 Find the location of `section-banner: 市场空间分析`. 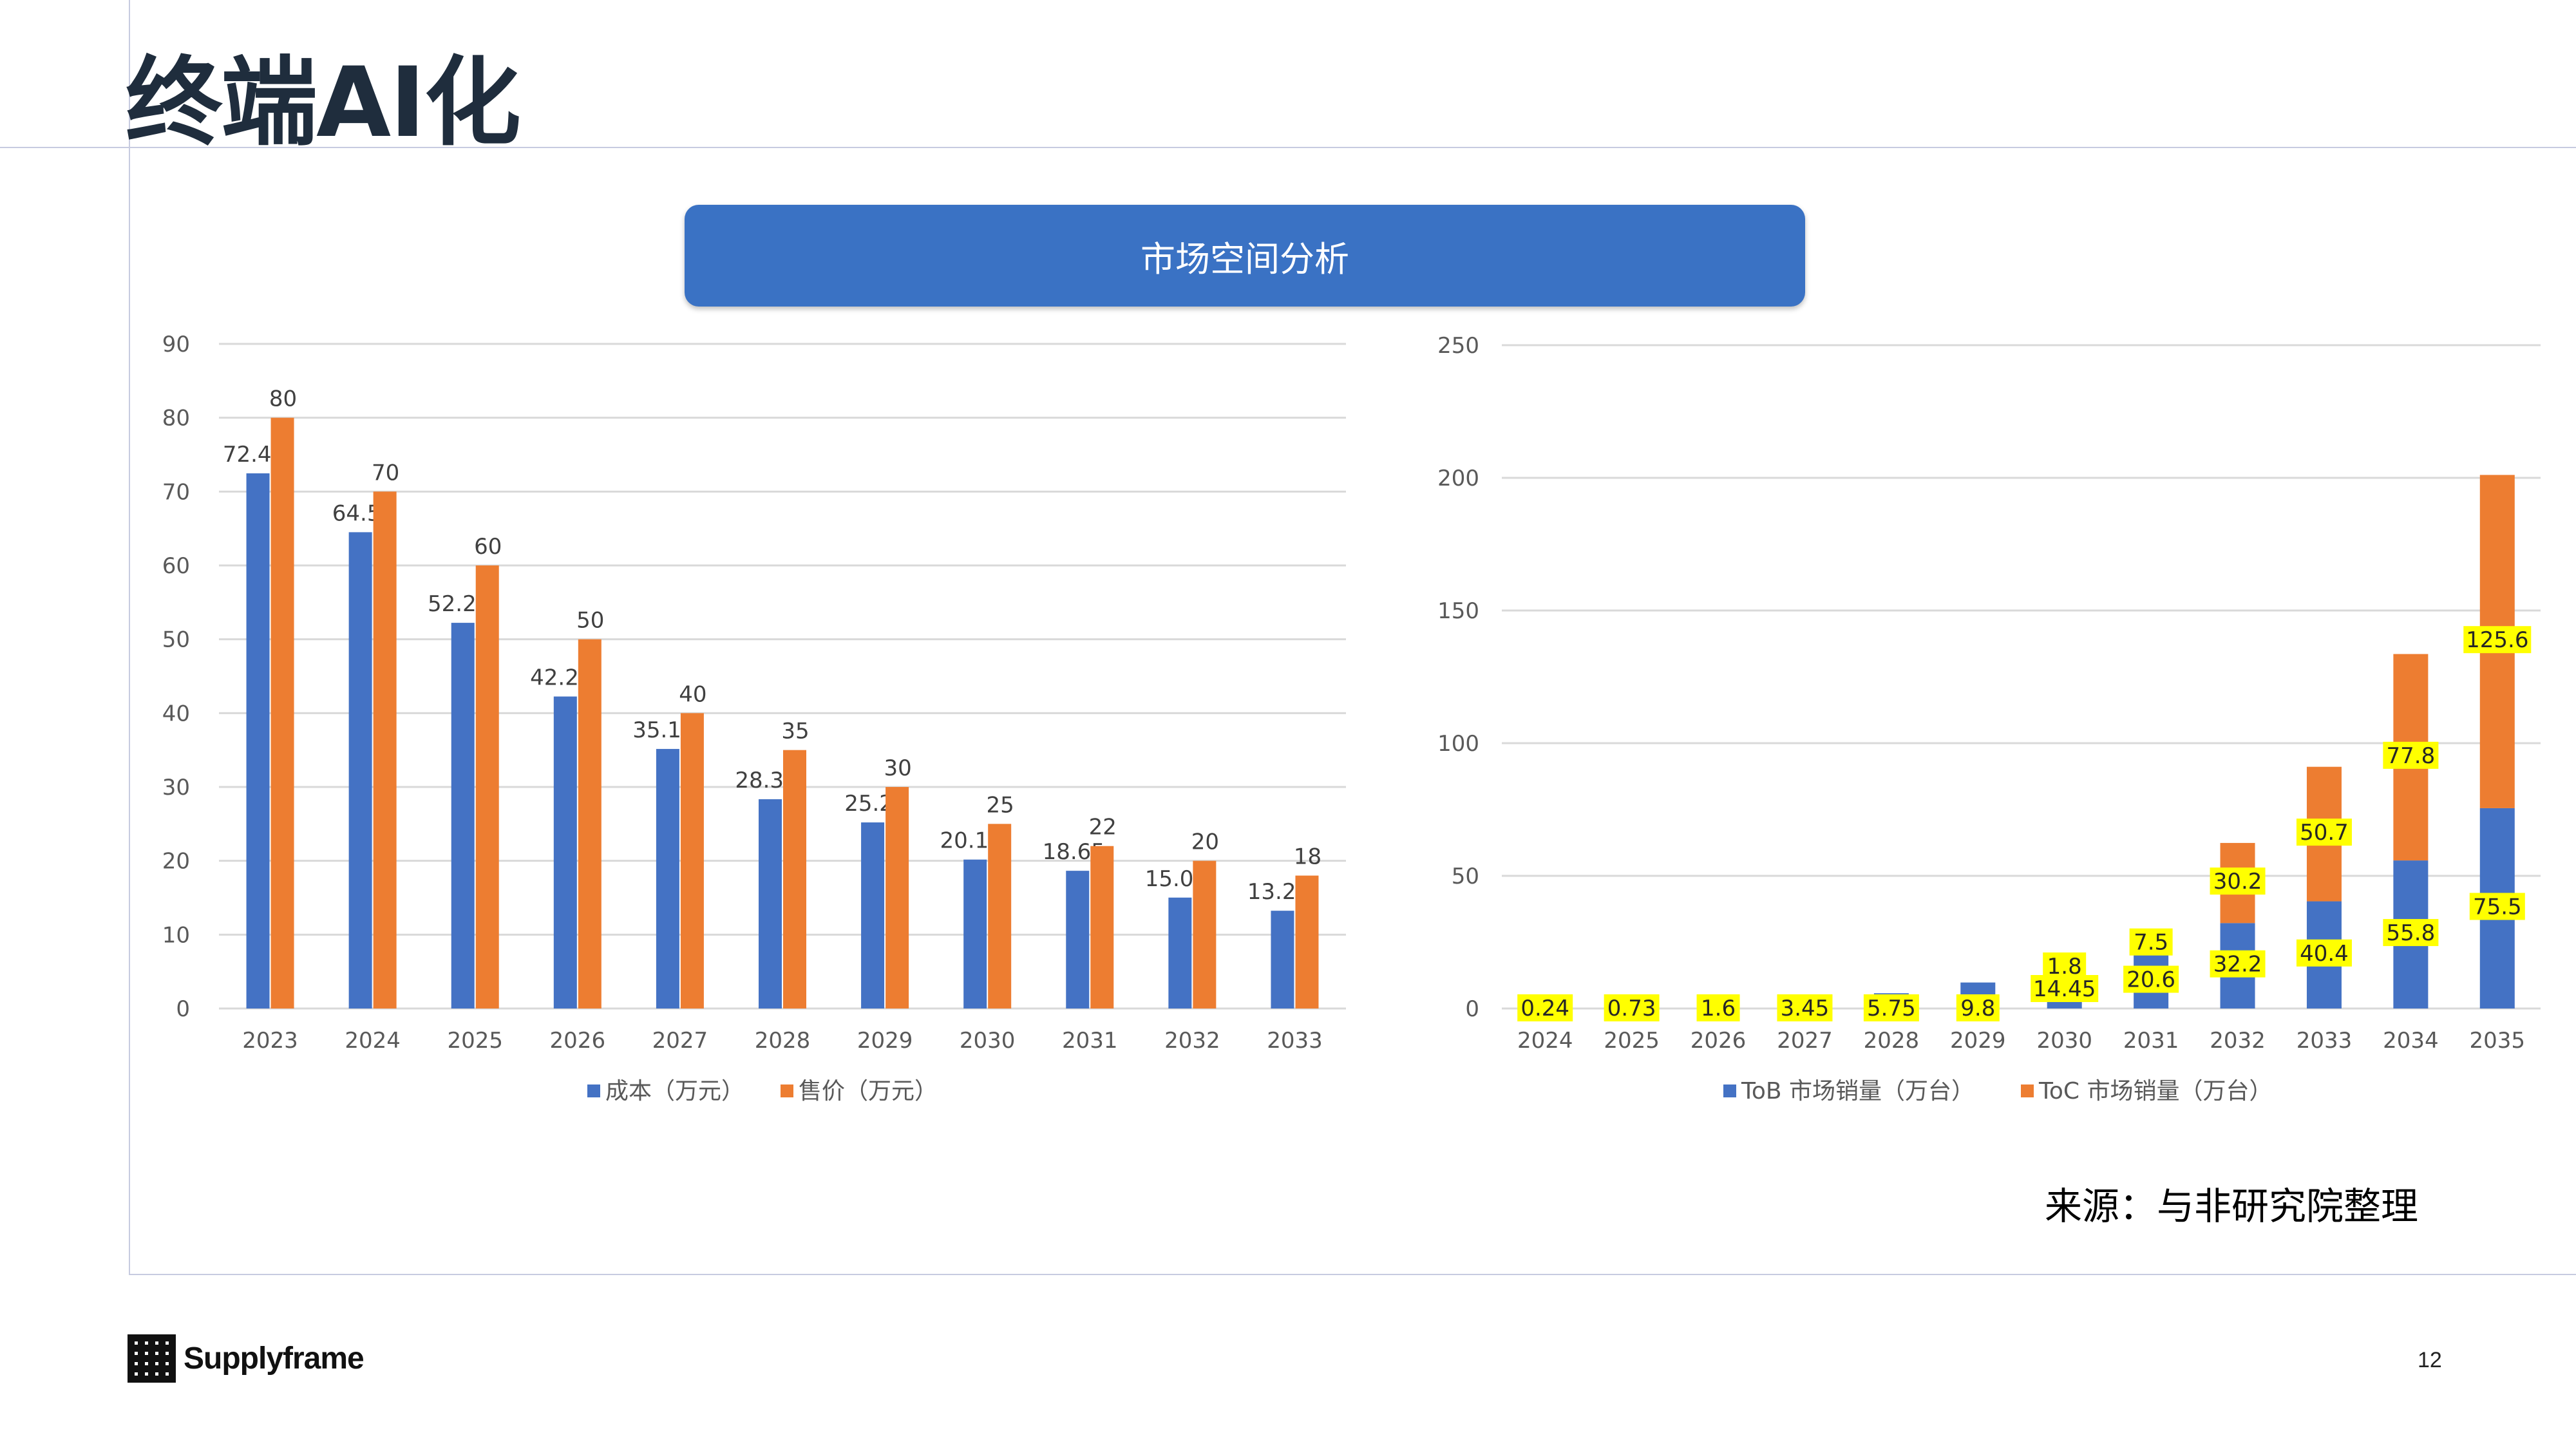

section-banner: 市场空间分析 is located at coordinates (1245, 256).